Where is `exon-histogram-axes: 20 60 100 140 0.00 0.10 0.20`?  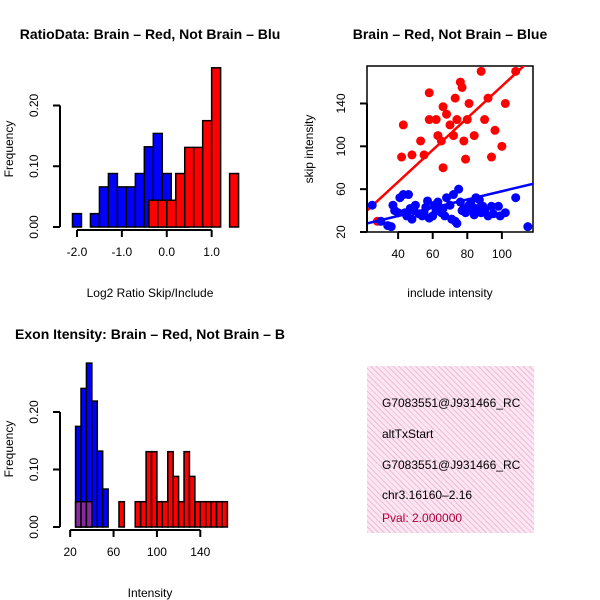
exon-histogram-axes: 20 60 100 140 0.00 0.10 0.20 is located at coordinates (119, 479).